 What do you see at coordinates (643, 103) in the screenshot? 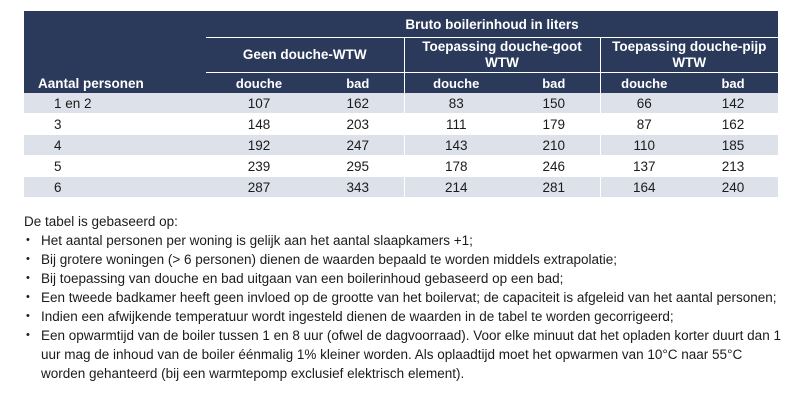
I see `value-cell: 66` at bounding box center [643, 103].